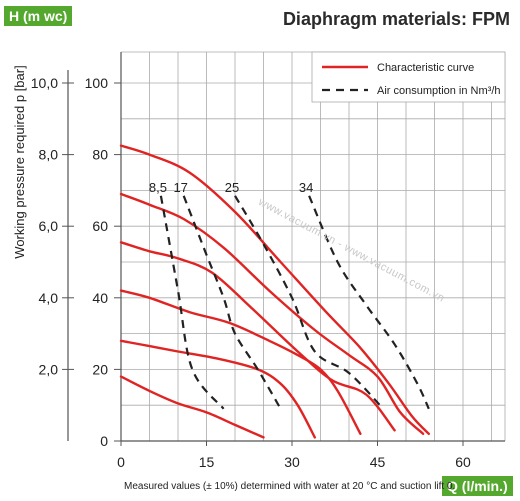  I want to click on x-axis-badge: Q (l/min.), so click(477, 486).